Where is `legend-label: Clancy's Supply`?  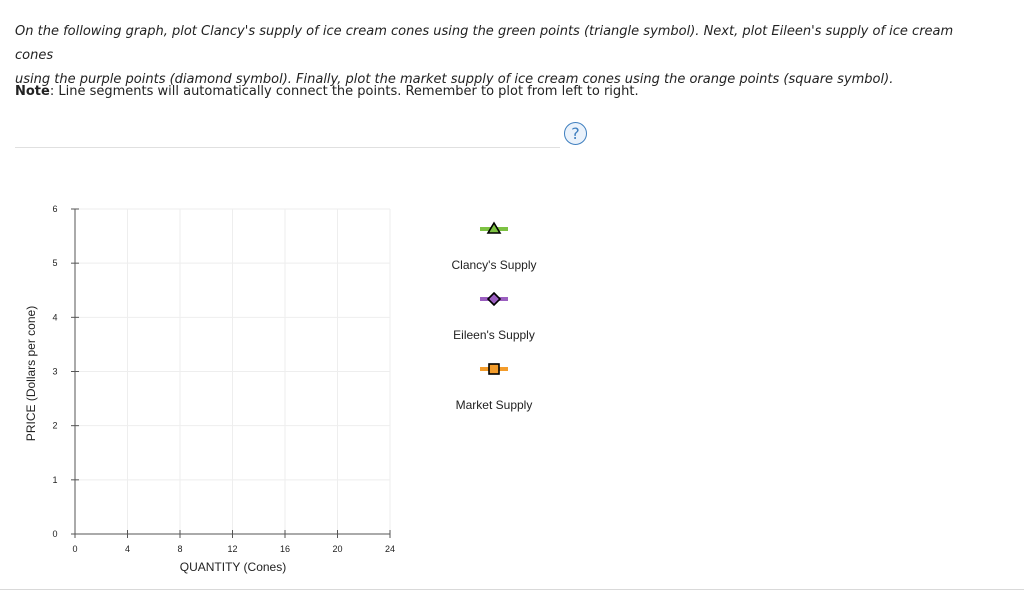
legend-label: Clancy's Supply is located at coordinates (494, 265).